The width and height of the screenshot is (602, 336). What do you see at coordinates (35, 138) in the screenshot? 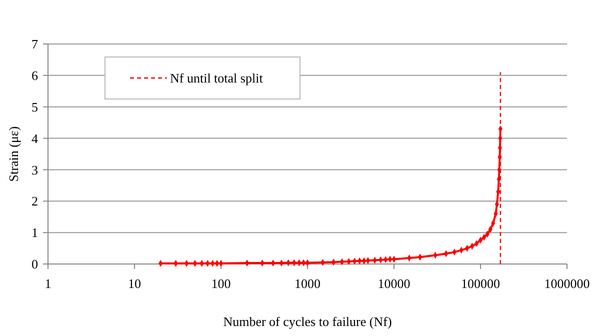
I see `y-tick-label: 4` at bounding box center [35, 138].